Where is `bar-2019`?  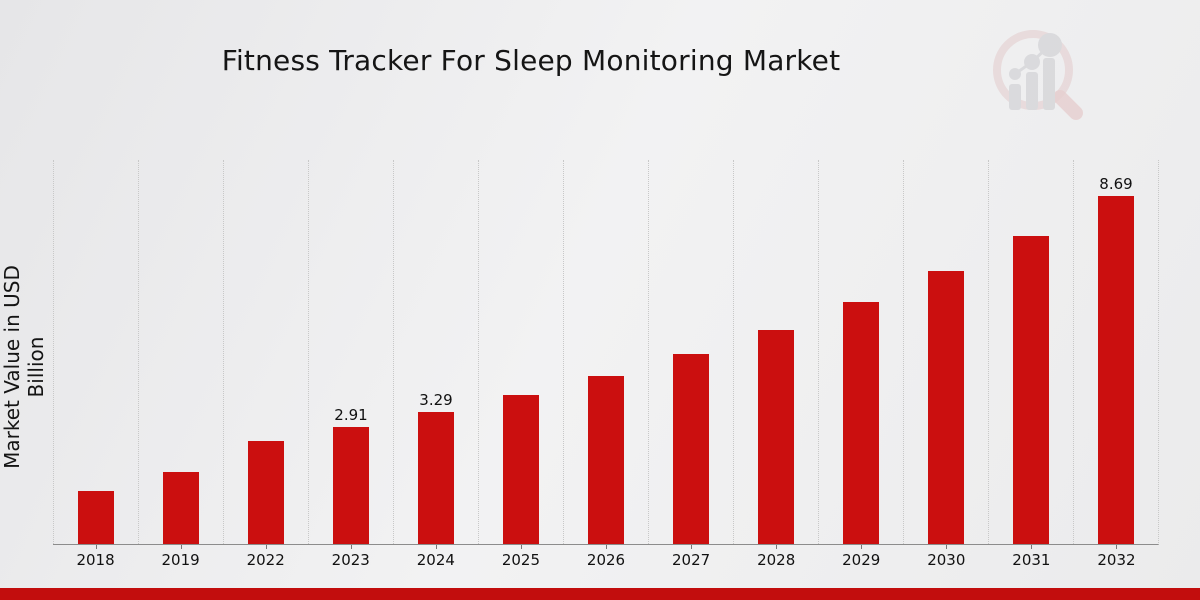
bar-2019 is located at coordinates (181, 508).